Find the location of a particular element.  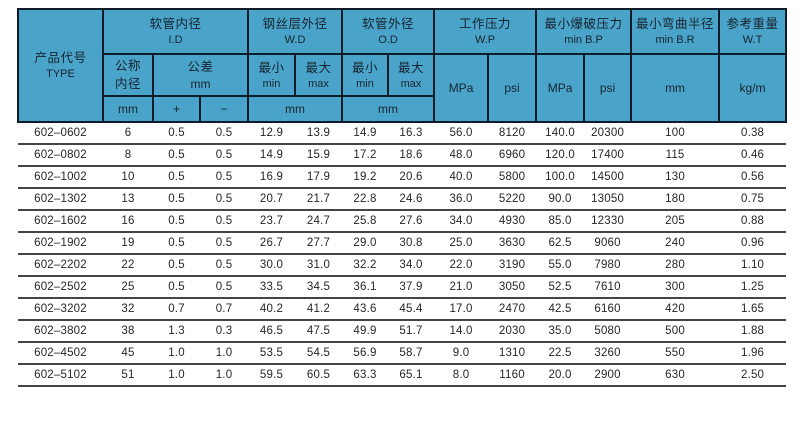

cell-bp-psi: 13050 is located at coordinates (608, 200).